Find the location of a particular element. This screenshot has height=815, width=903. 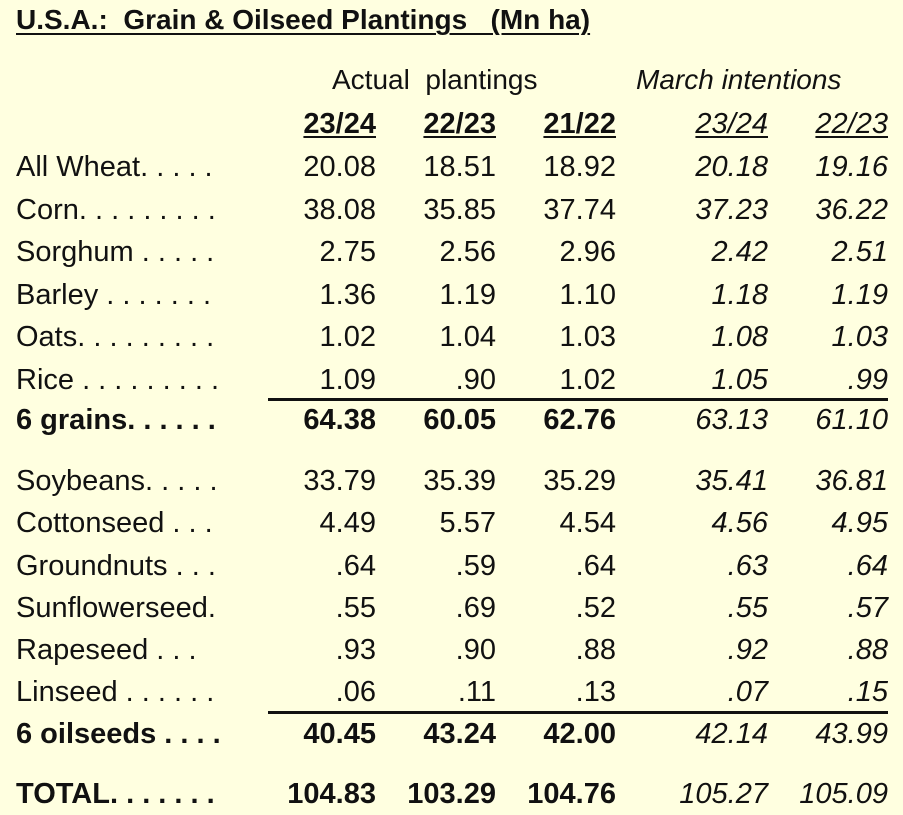

row-label: Oats. . . . . . . . . is located at coordinates (115, 337).